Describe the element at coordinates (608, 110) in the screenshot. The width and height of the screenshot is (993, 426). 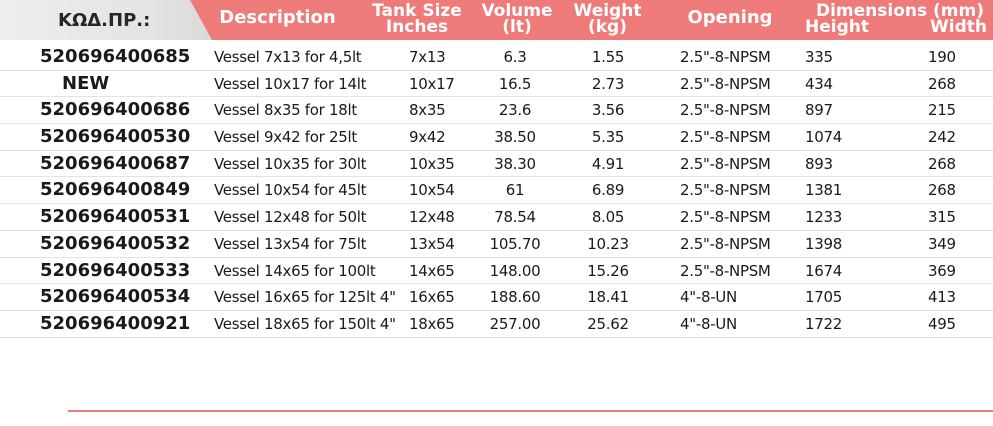
I see `cell-wt: 3.56` at that location.